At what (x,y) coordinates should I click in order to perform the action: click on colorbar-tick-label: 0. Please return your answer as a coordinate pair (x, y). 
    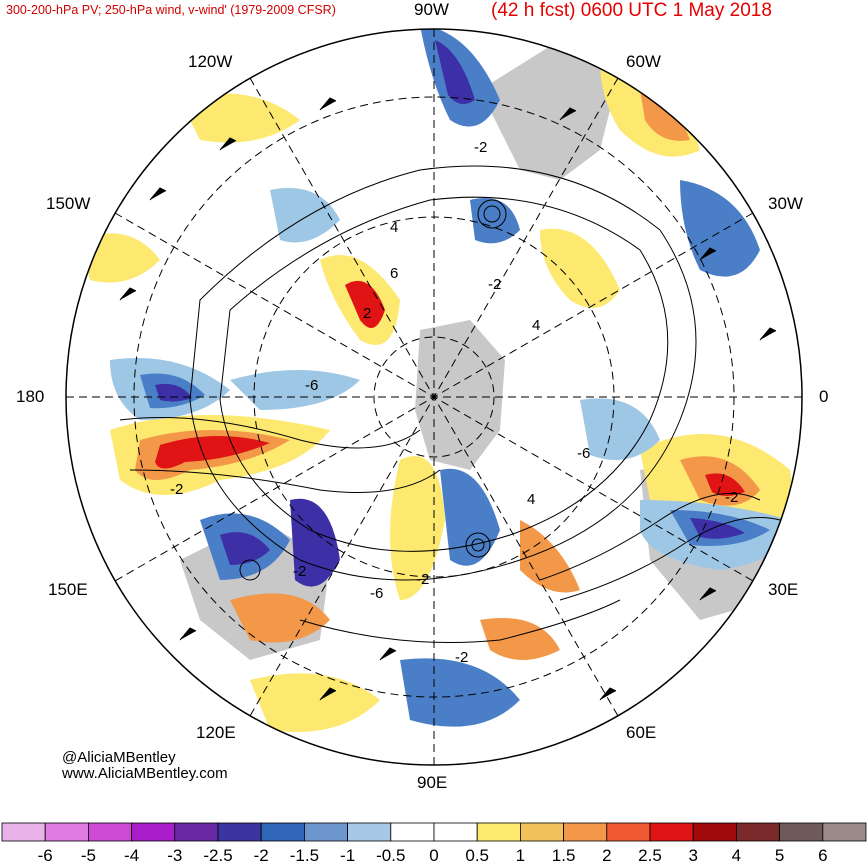
    Looking at the image, I should click on (434, 855).